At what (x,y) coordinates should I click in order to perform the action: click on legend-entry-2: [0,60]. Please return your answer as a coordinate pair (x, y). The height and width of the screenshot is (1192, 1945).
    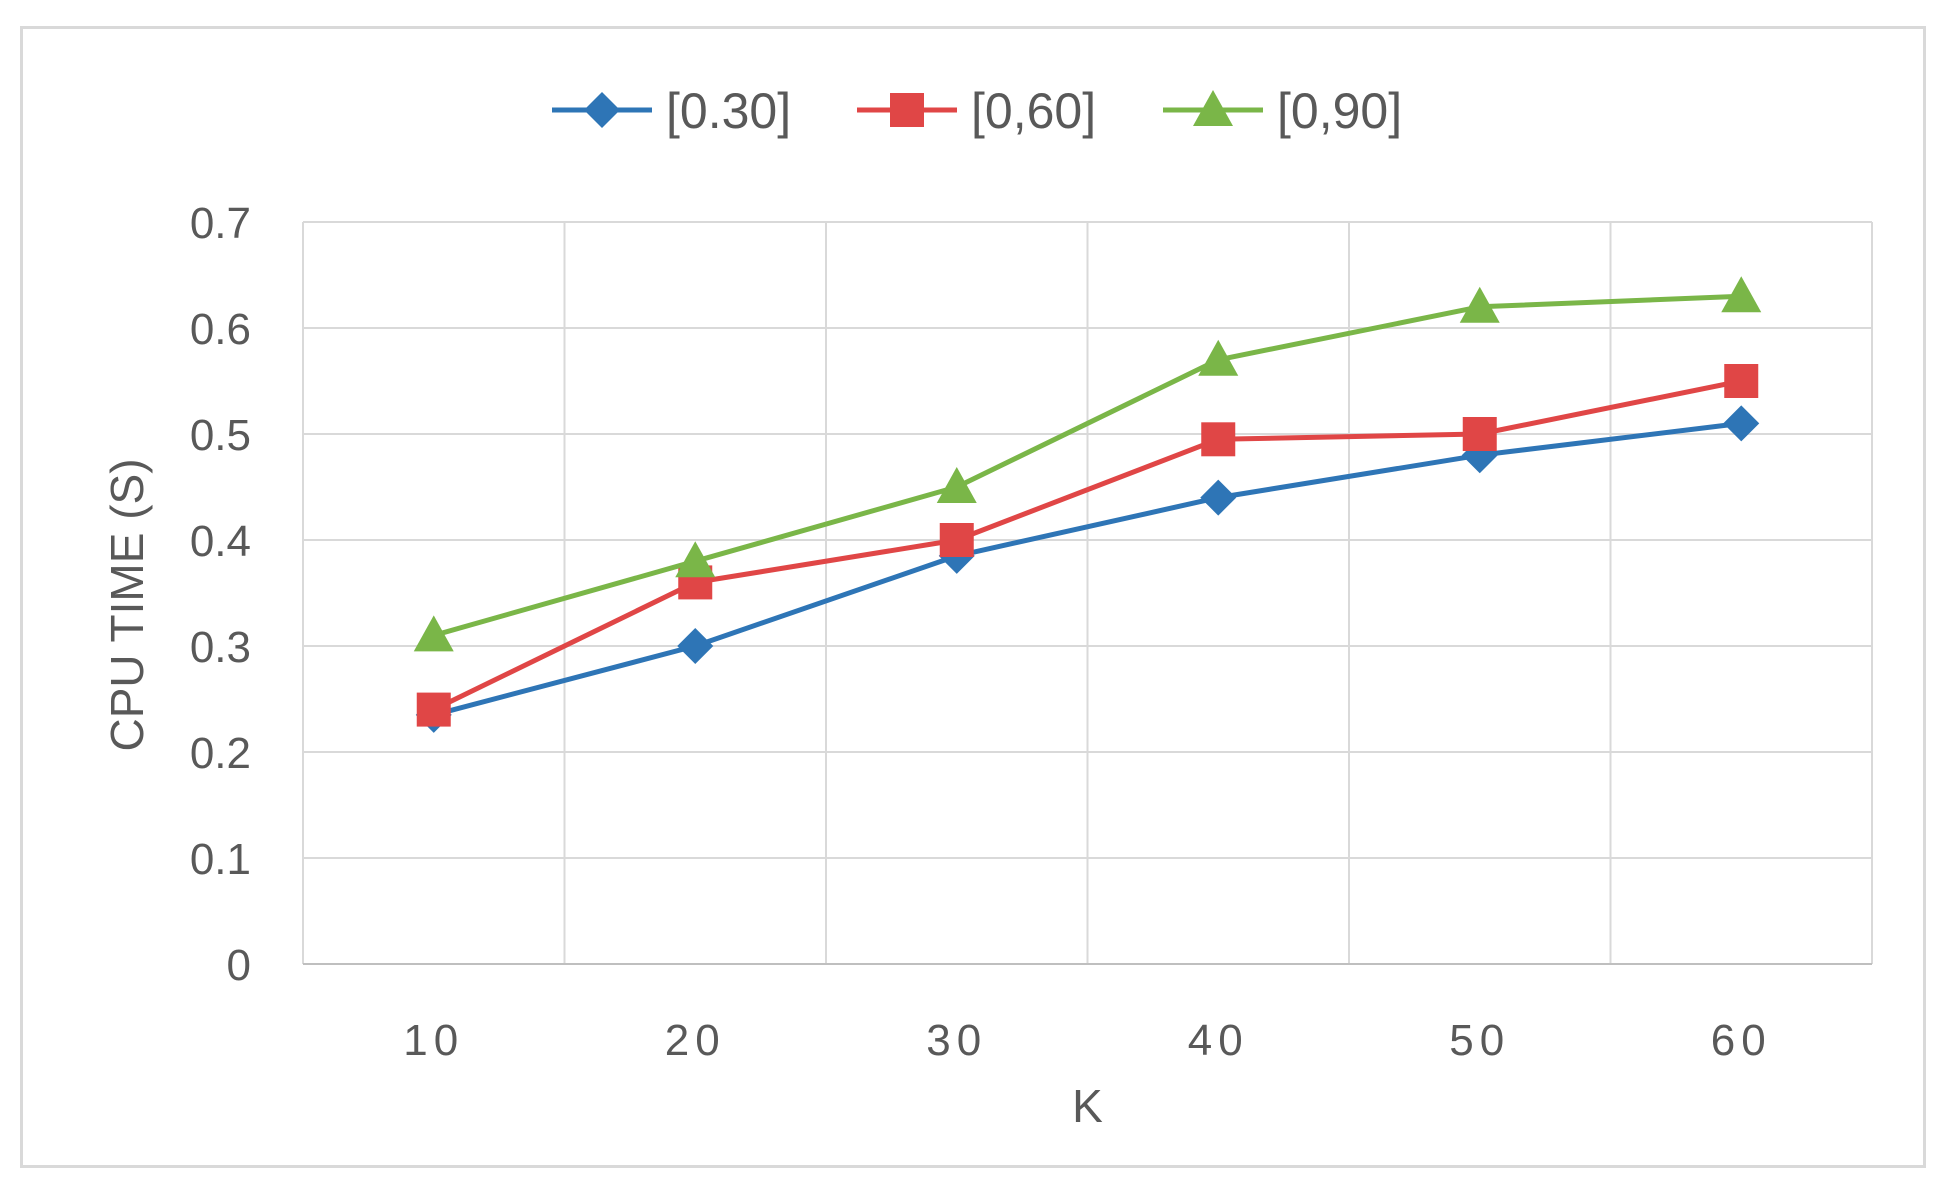
    Looking at the image, I should click on (976, 111).